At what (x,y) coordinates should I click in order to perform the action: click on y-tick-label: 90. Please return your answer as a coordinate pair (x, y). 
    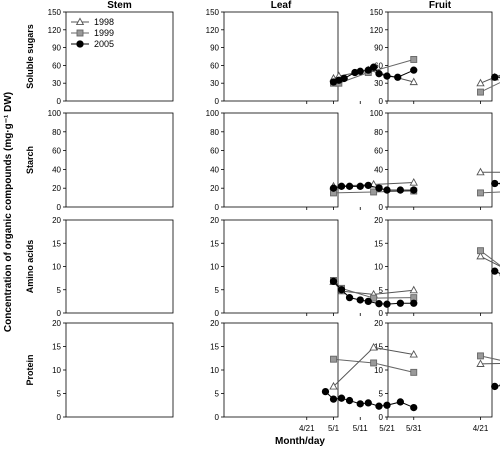
    Looking at the image, I should click on (214, 48).